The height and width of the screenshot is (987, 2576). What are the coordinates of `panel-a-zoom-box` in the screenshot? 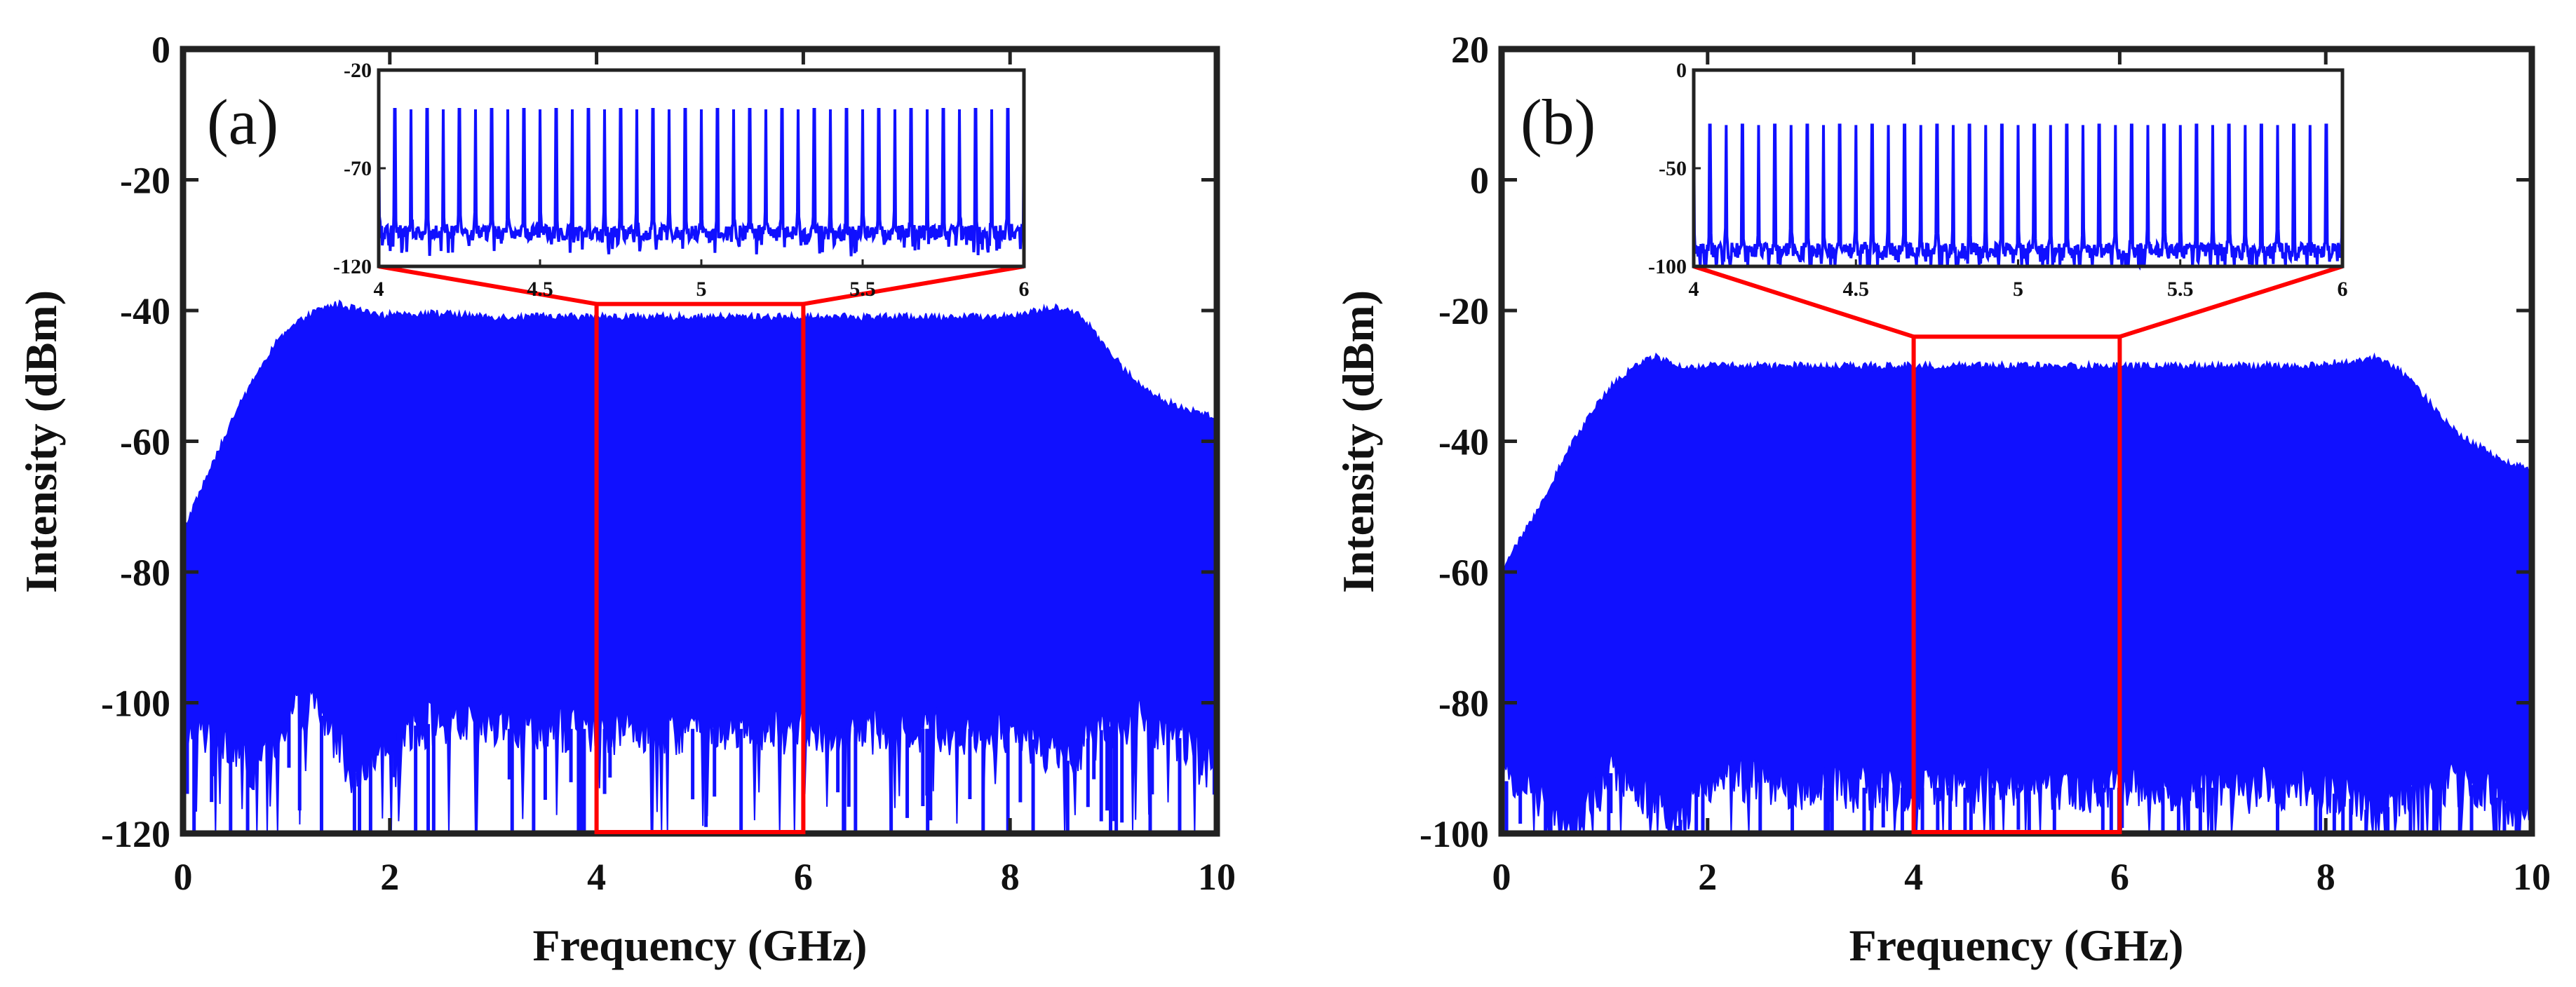 It's located at (701, 549).